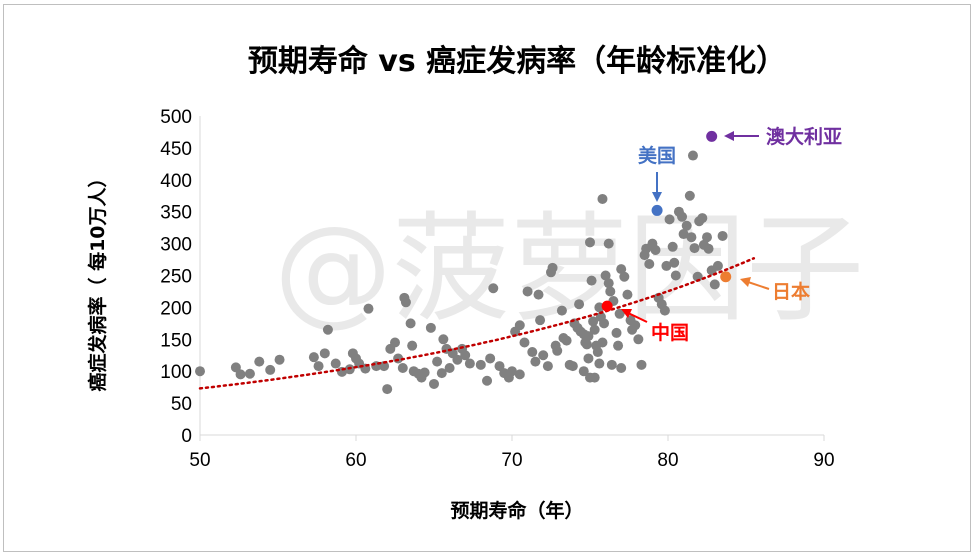 The image size is (974, 556). I want to click on y-tick-label: 200, so click(176, 308).